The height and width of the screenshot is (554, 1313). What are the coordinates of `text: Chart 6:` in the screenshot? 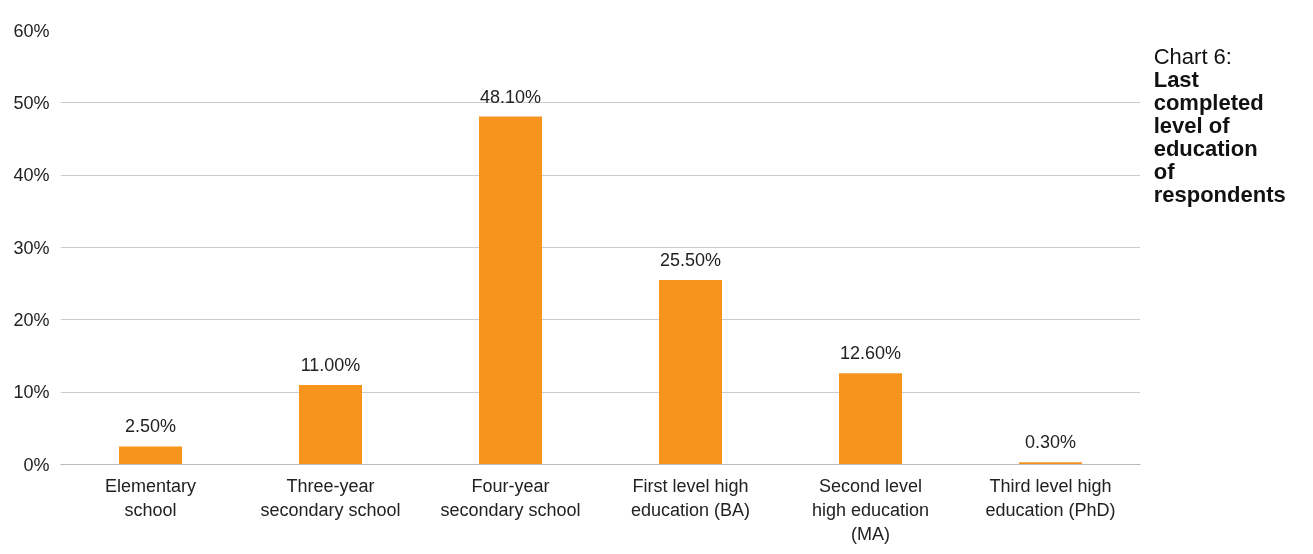 It's located at (1192, 56).